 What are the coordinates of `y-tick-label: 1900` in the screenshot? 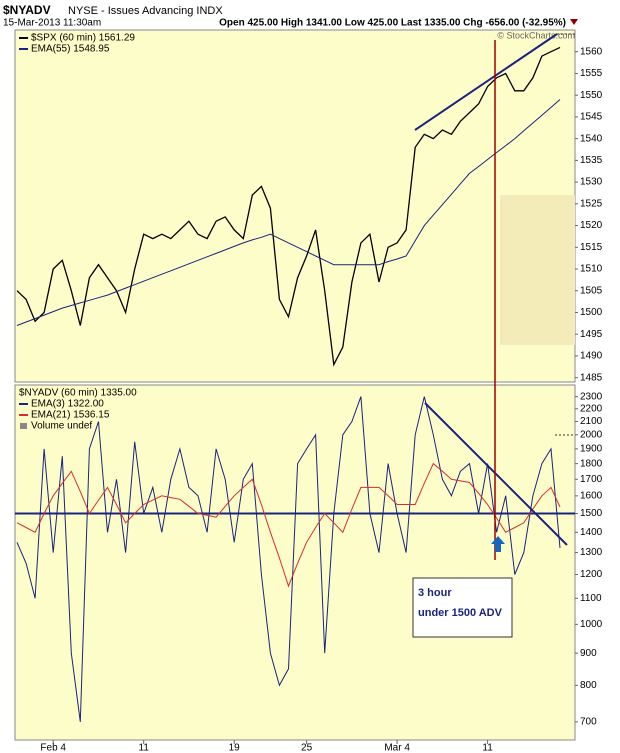 It's located at (591, 449).